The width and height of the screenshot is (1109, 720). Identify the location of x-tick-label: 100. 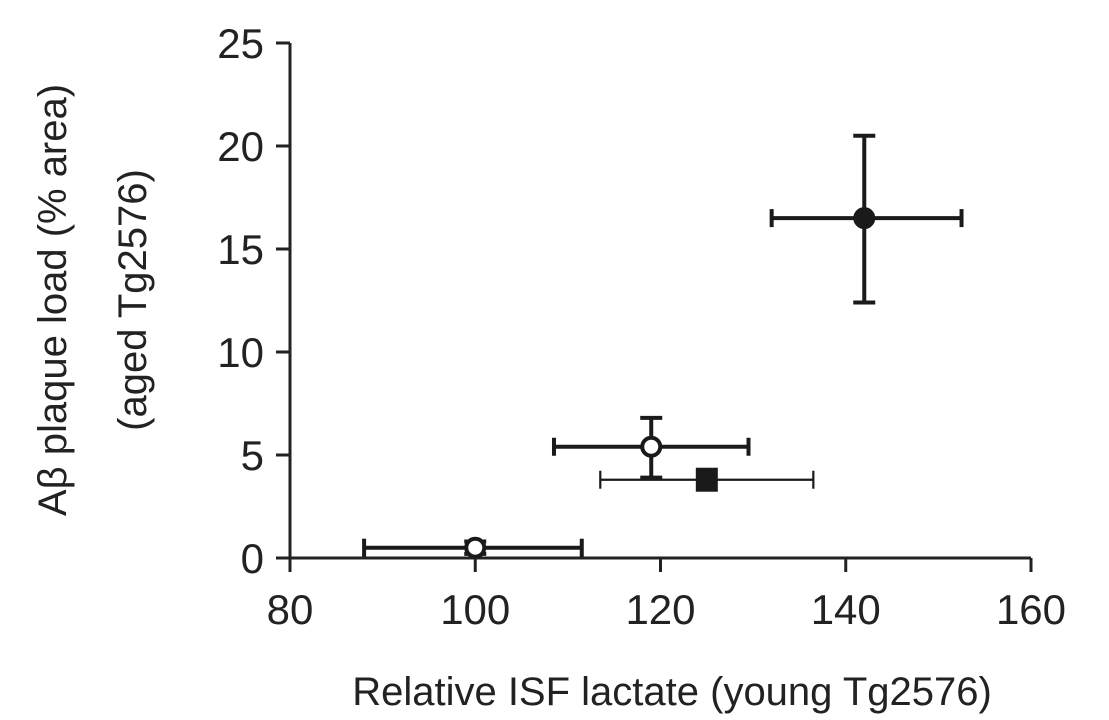
(475, 609).